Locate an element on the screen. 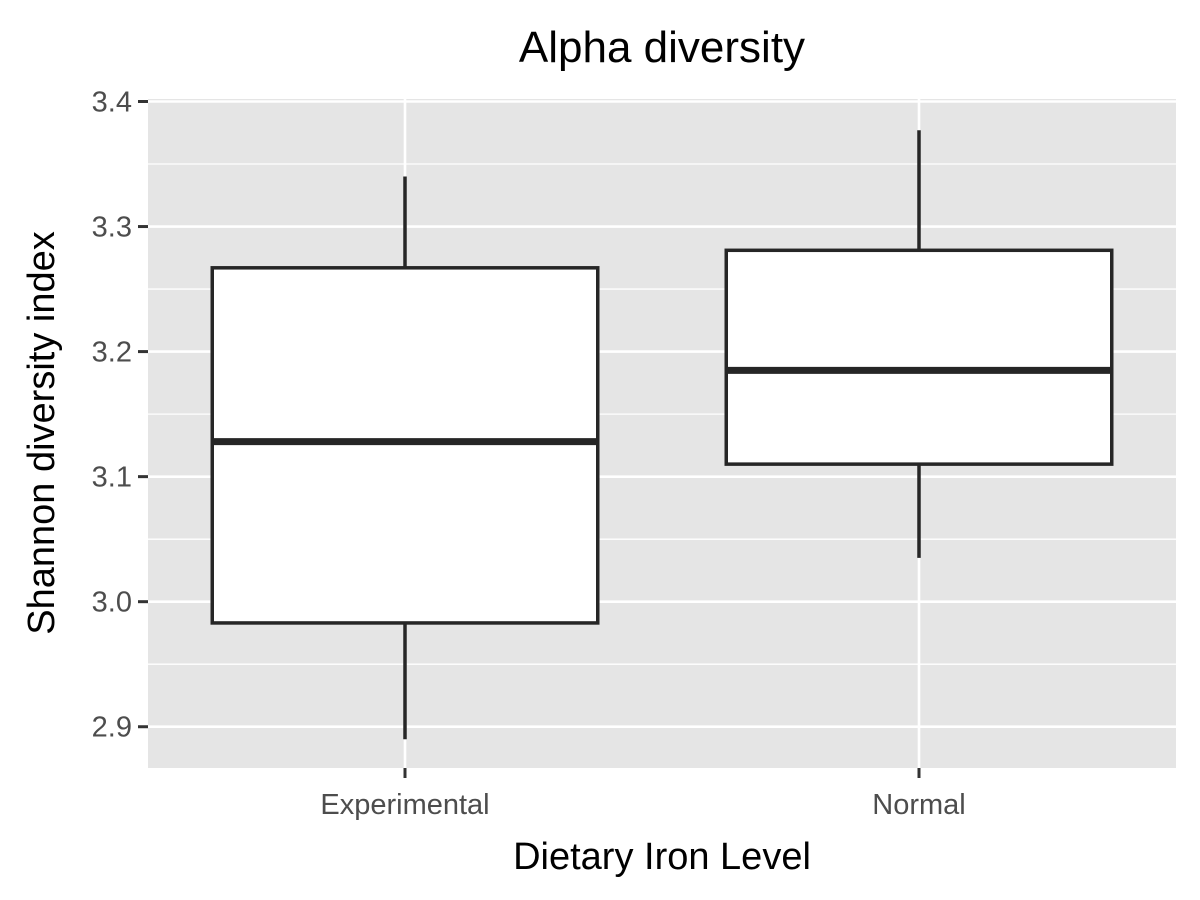 This screenshot has width=1200, height=900. y-tick-label: 3.4 is located at coordinates (112, 103).